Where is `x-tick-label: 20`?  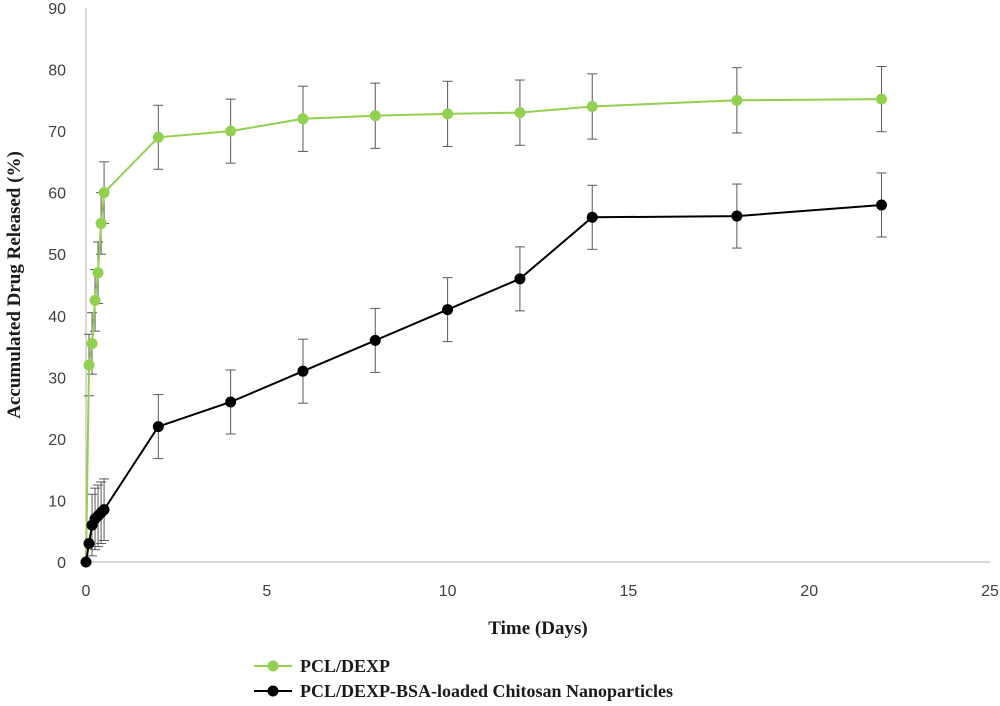 x-tick-label: 20 is located at coordinates (809, 591).